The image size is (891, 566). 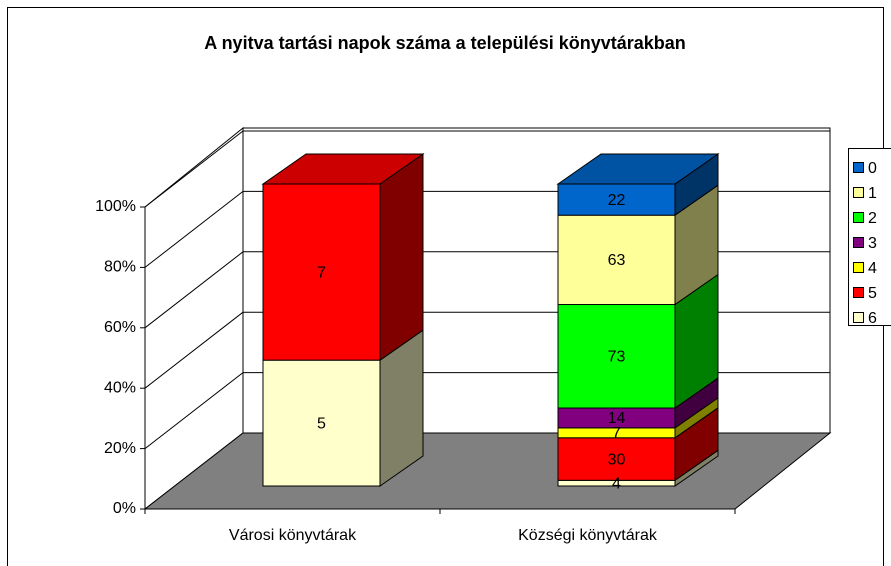 What do you see at coordinates (872, 168) in the screenshot?
I see `legend-label: 0` at bounding box center [872, 168].